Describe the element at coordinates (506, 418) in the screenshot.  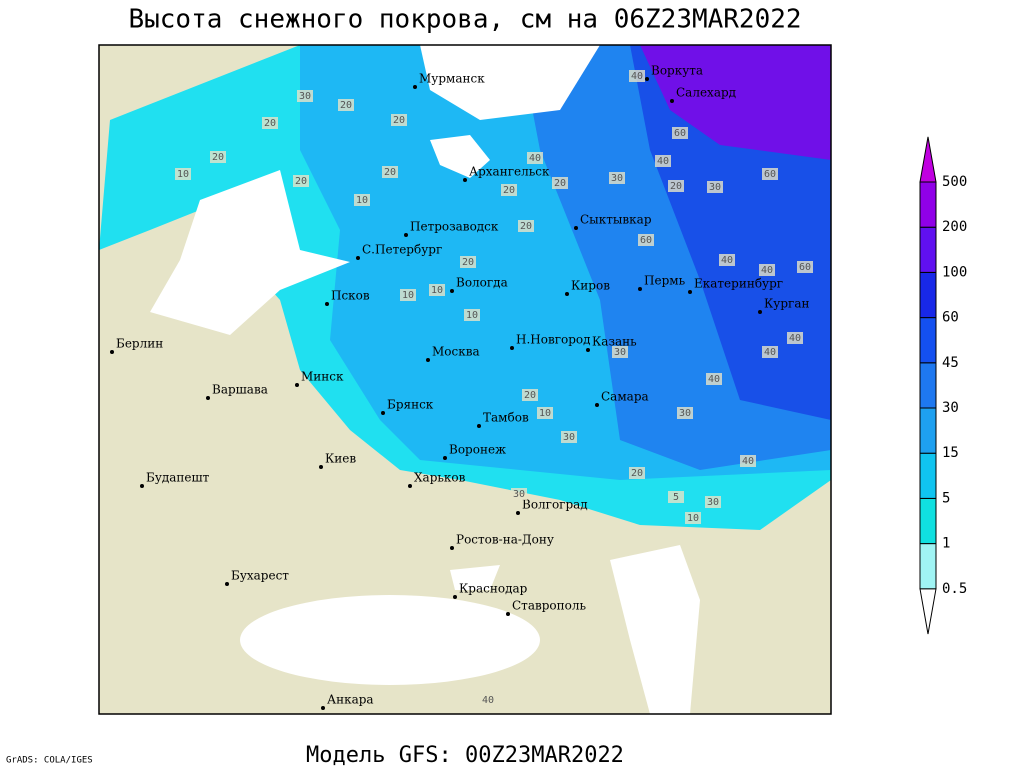
I see `city-label: Тамбов` at that location.